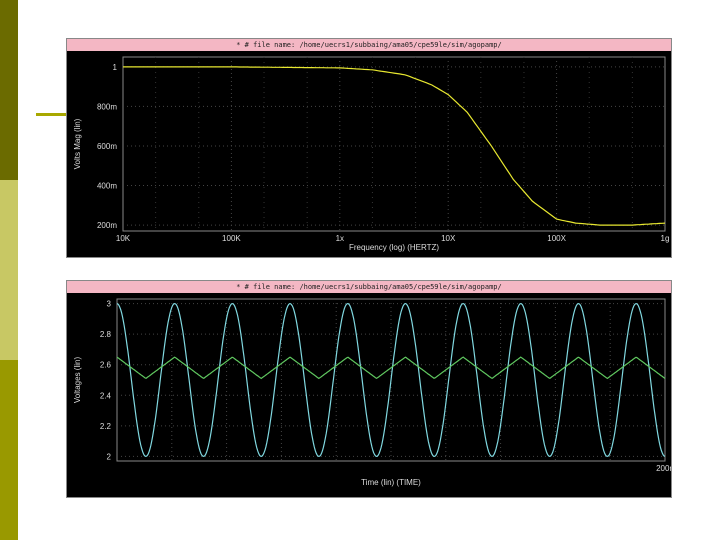 The height and width of the screenshot is (540, 720). What do you see at coordinates (340, 238) in the screenshot?
I see `x-tick-label: 1x` at bounding box center [340, 238].